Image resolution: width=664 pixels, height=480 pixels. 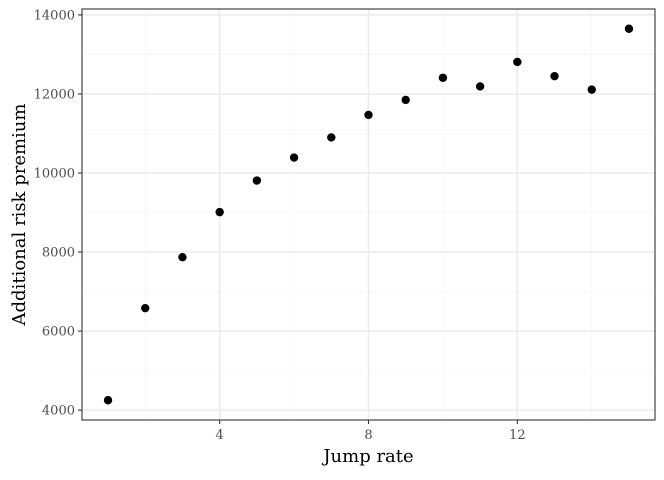 I want to click on x-axis-ticks: 4 8 12, so click(x=371, y=431).